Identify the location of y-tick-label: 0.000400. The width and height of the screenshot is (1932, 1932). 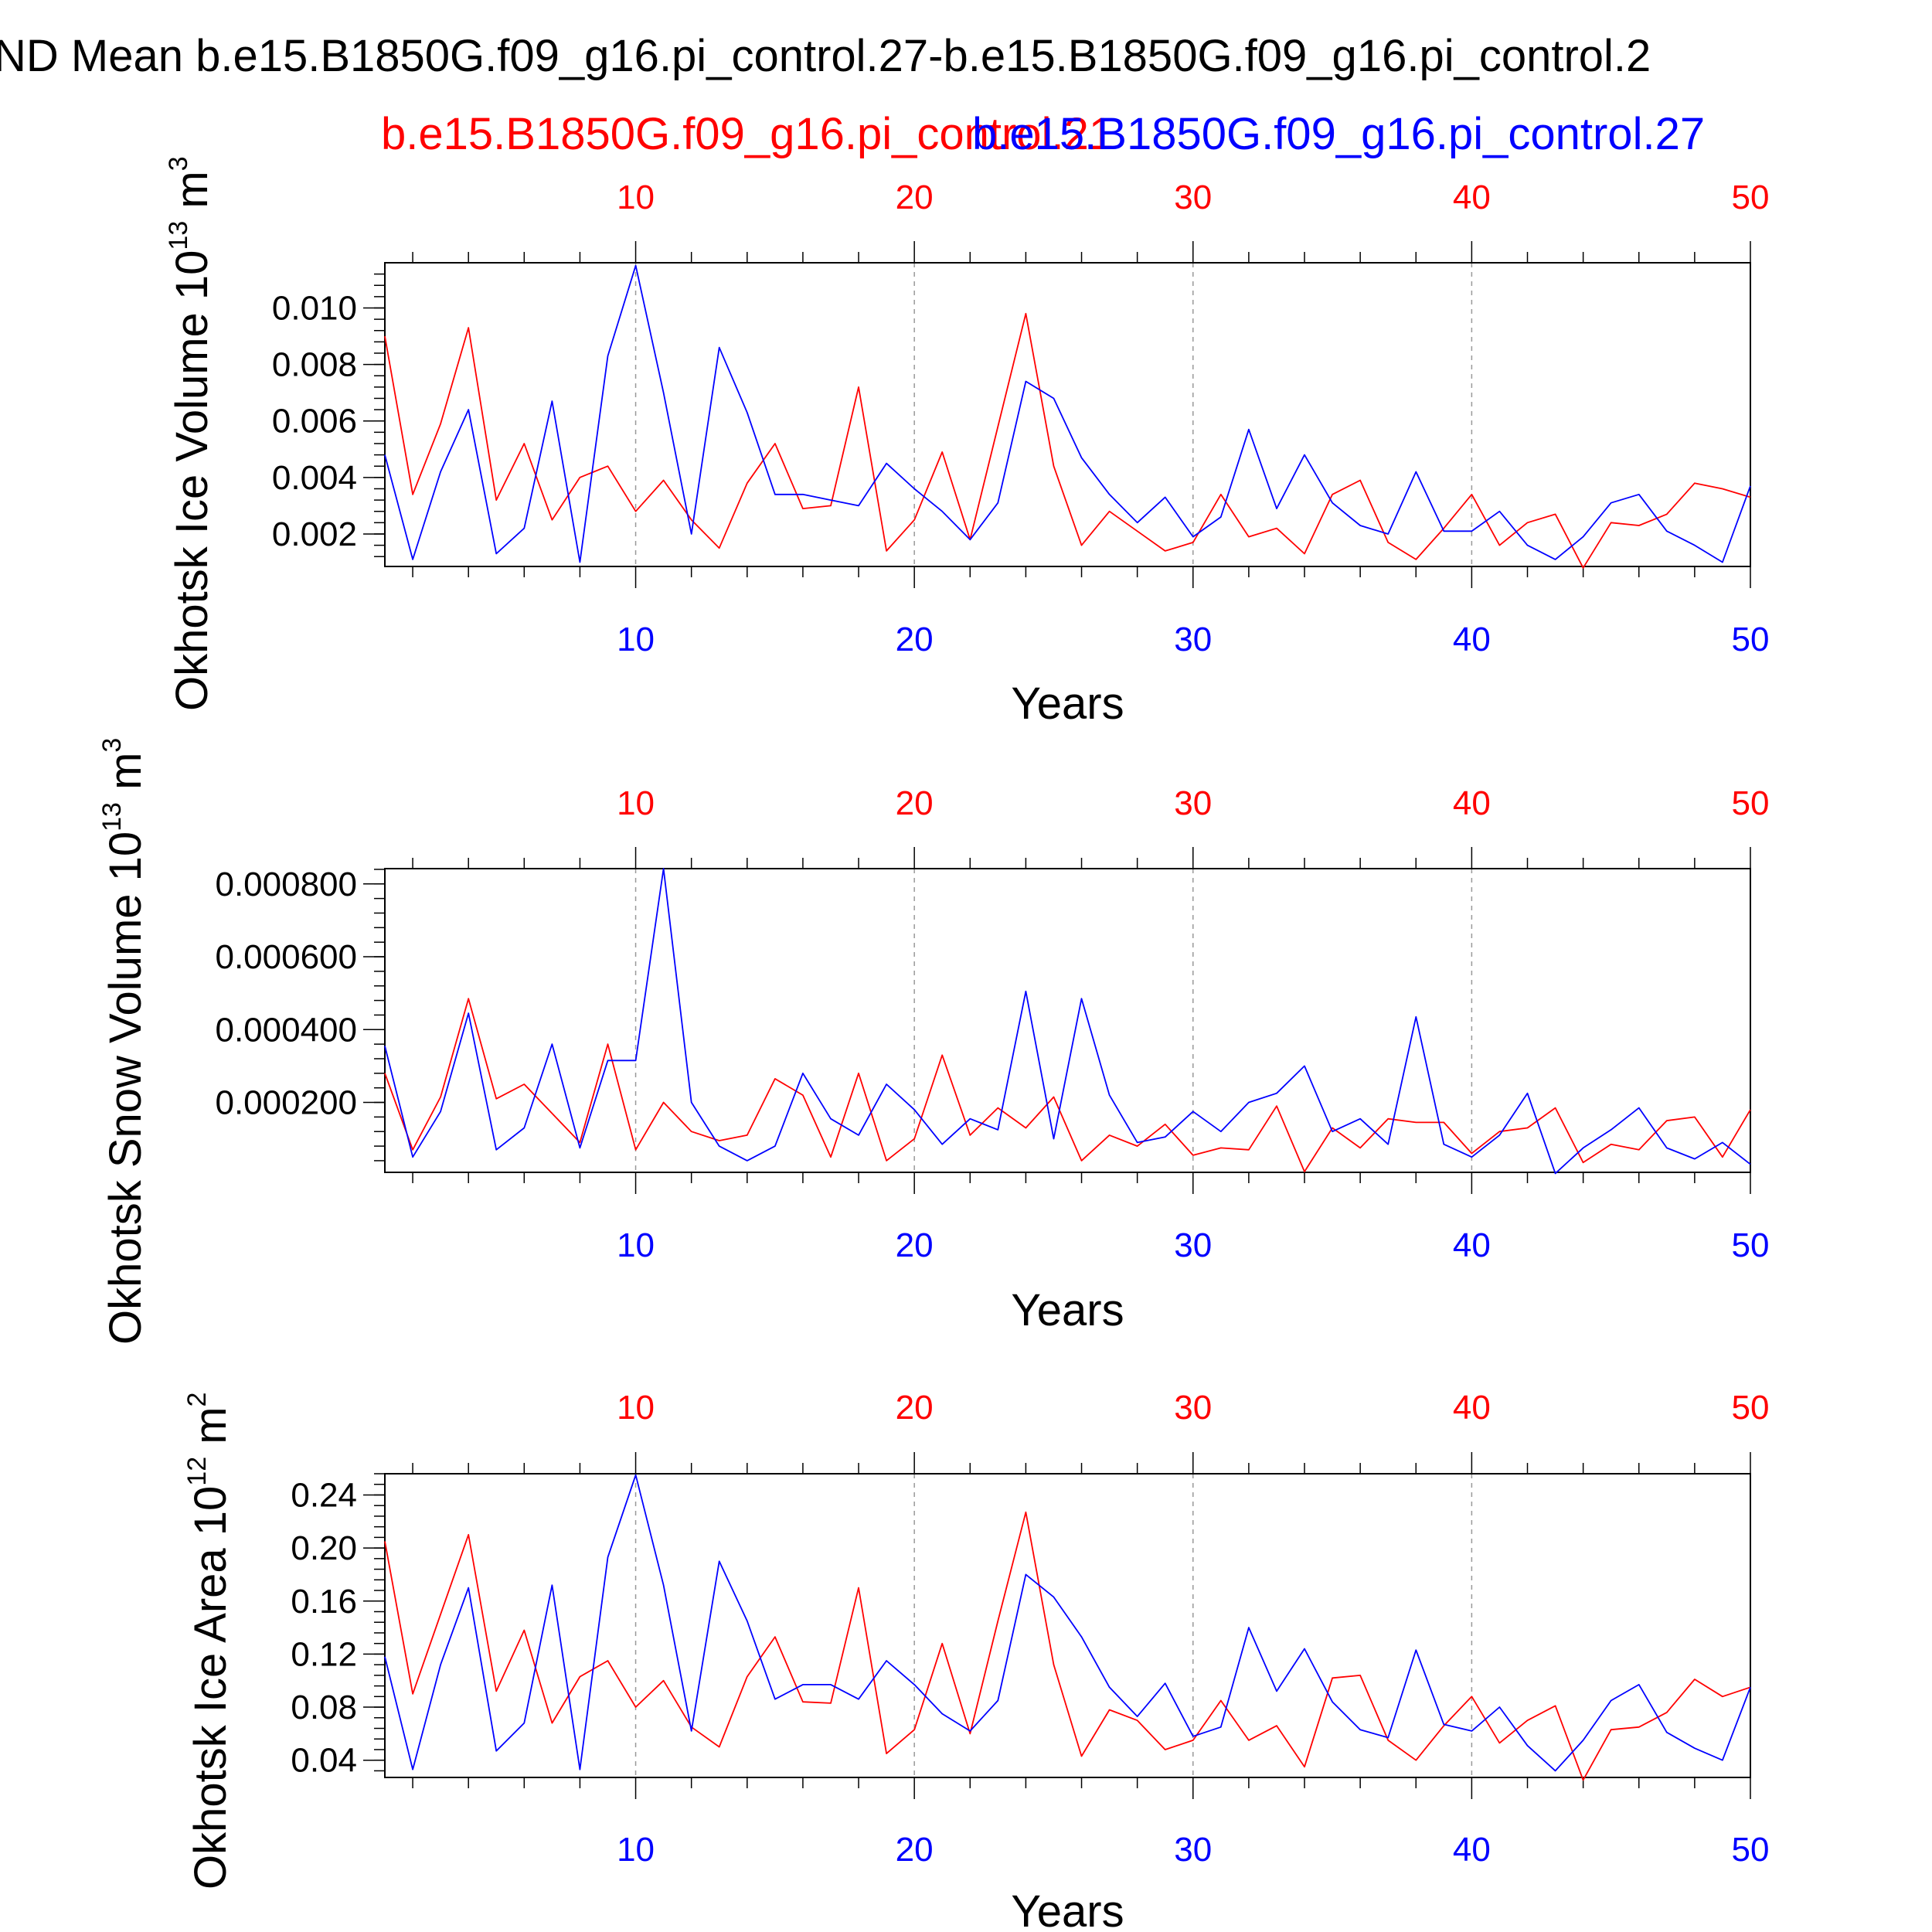
(286, 1030).